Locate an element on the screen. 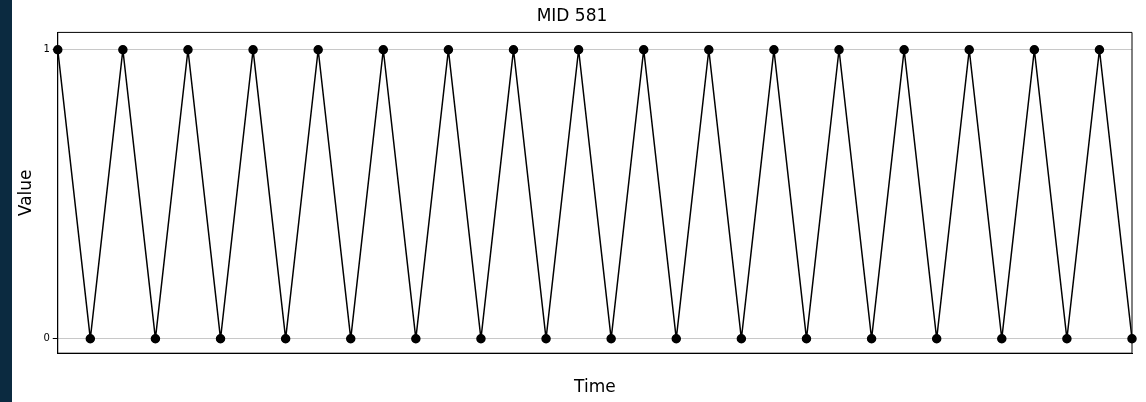 The width and height of the screenshot is (1146, 402). y-tick-label: 0 is located at coordinates (46, 338).